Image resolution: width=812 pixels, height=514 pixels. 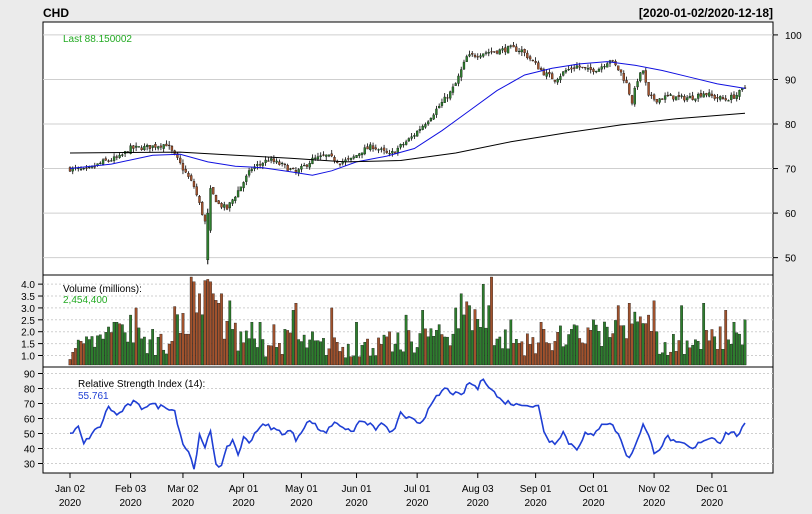 I want to click on rsi-axis: 30 40 50 60 70 80 90, so click(x=33, y=420).